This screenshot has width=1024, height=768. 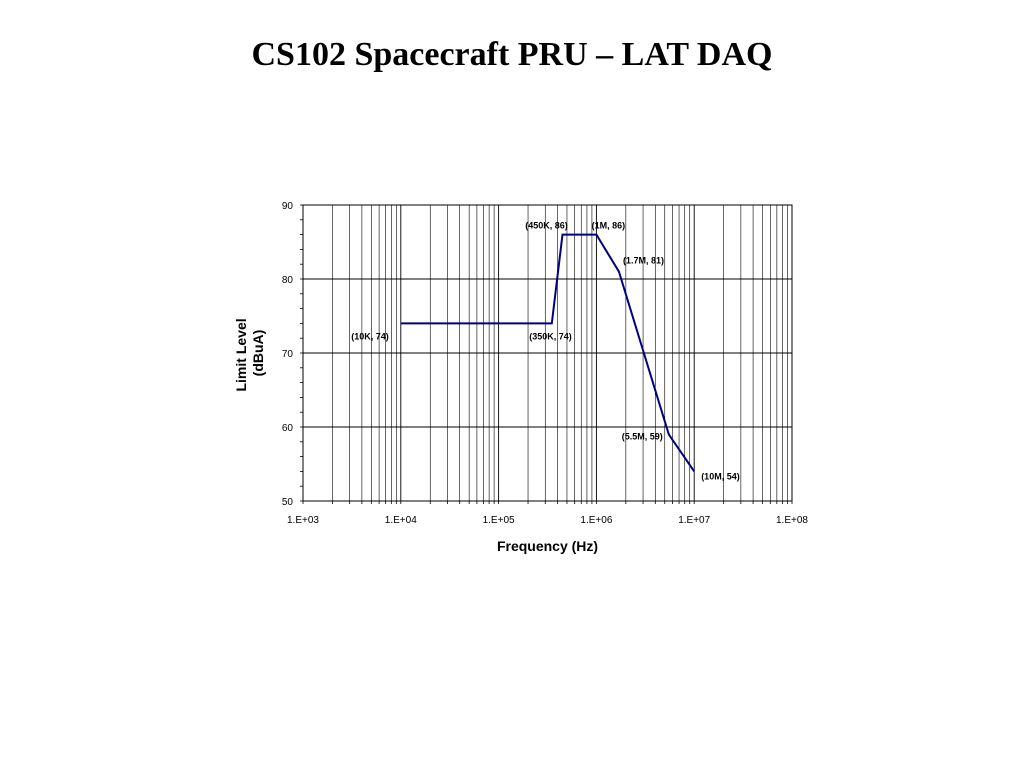 I want to click on y-tick-label: 70, so click(x=288, y=354).